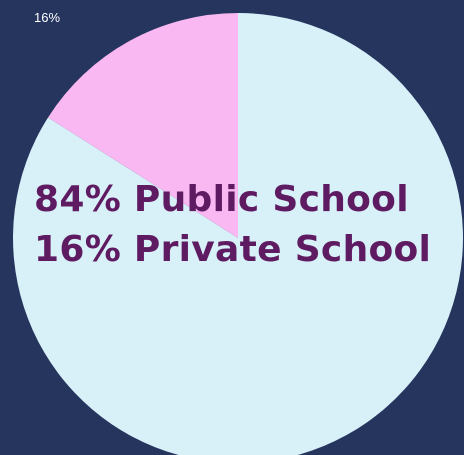 The width and height of the screenshot is (464, 455). Describe the element at coordinates (47, 17) in the screenshot. I see `private-slice-label: 16%` at that location.